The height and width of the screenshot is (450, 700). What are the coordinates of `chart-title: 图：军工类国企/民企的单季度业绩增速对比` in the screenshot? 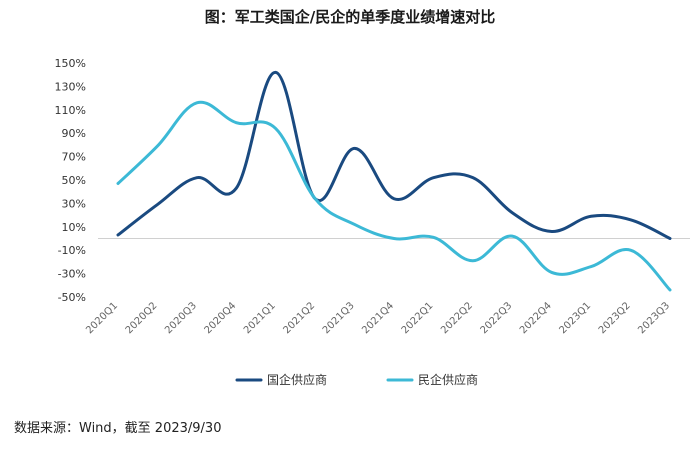 It's located at (350, 17).